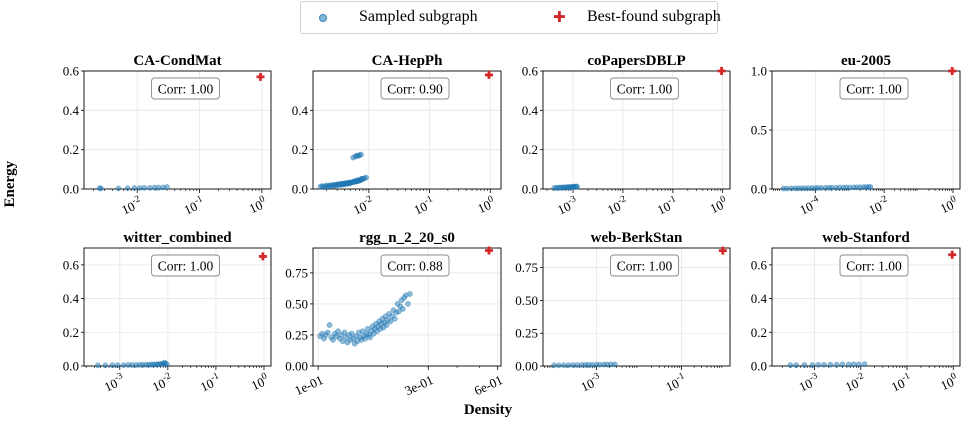 The height and width of the screenshot is (424, 976). I want to click on sampled-marker-icon, so click(323, 18).